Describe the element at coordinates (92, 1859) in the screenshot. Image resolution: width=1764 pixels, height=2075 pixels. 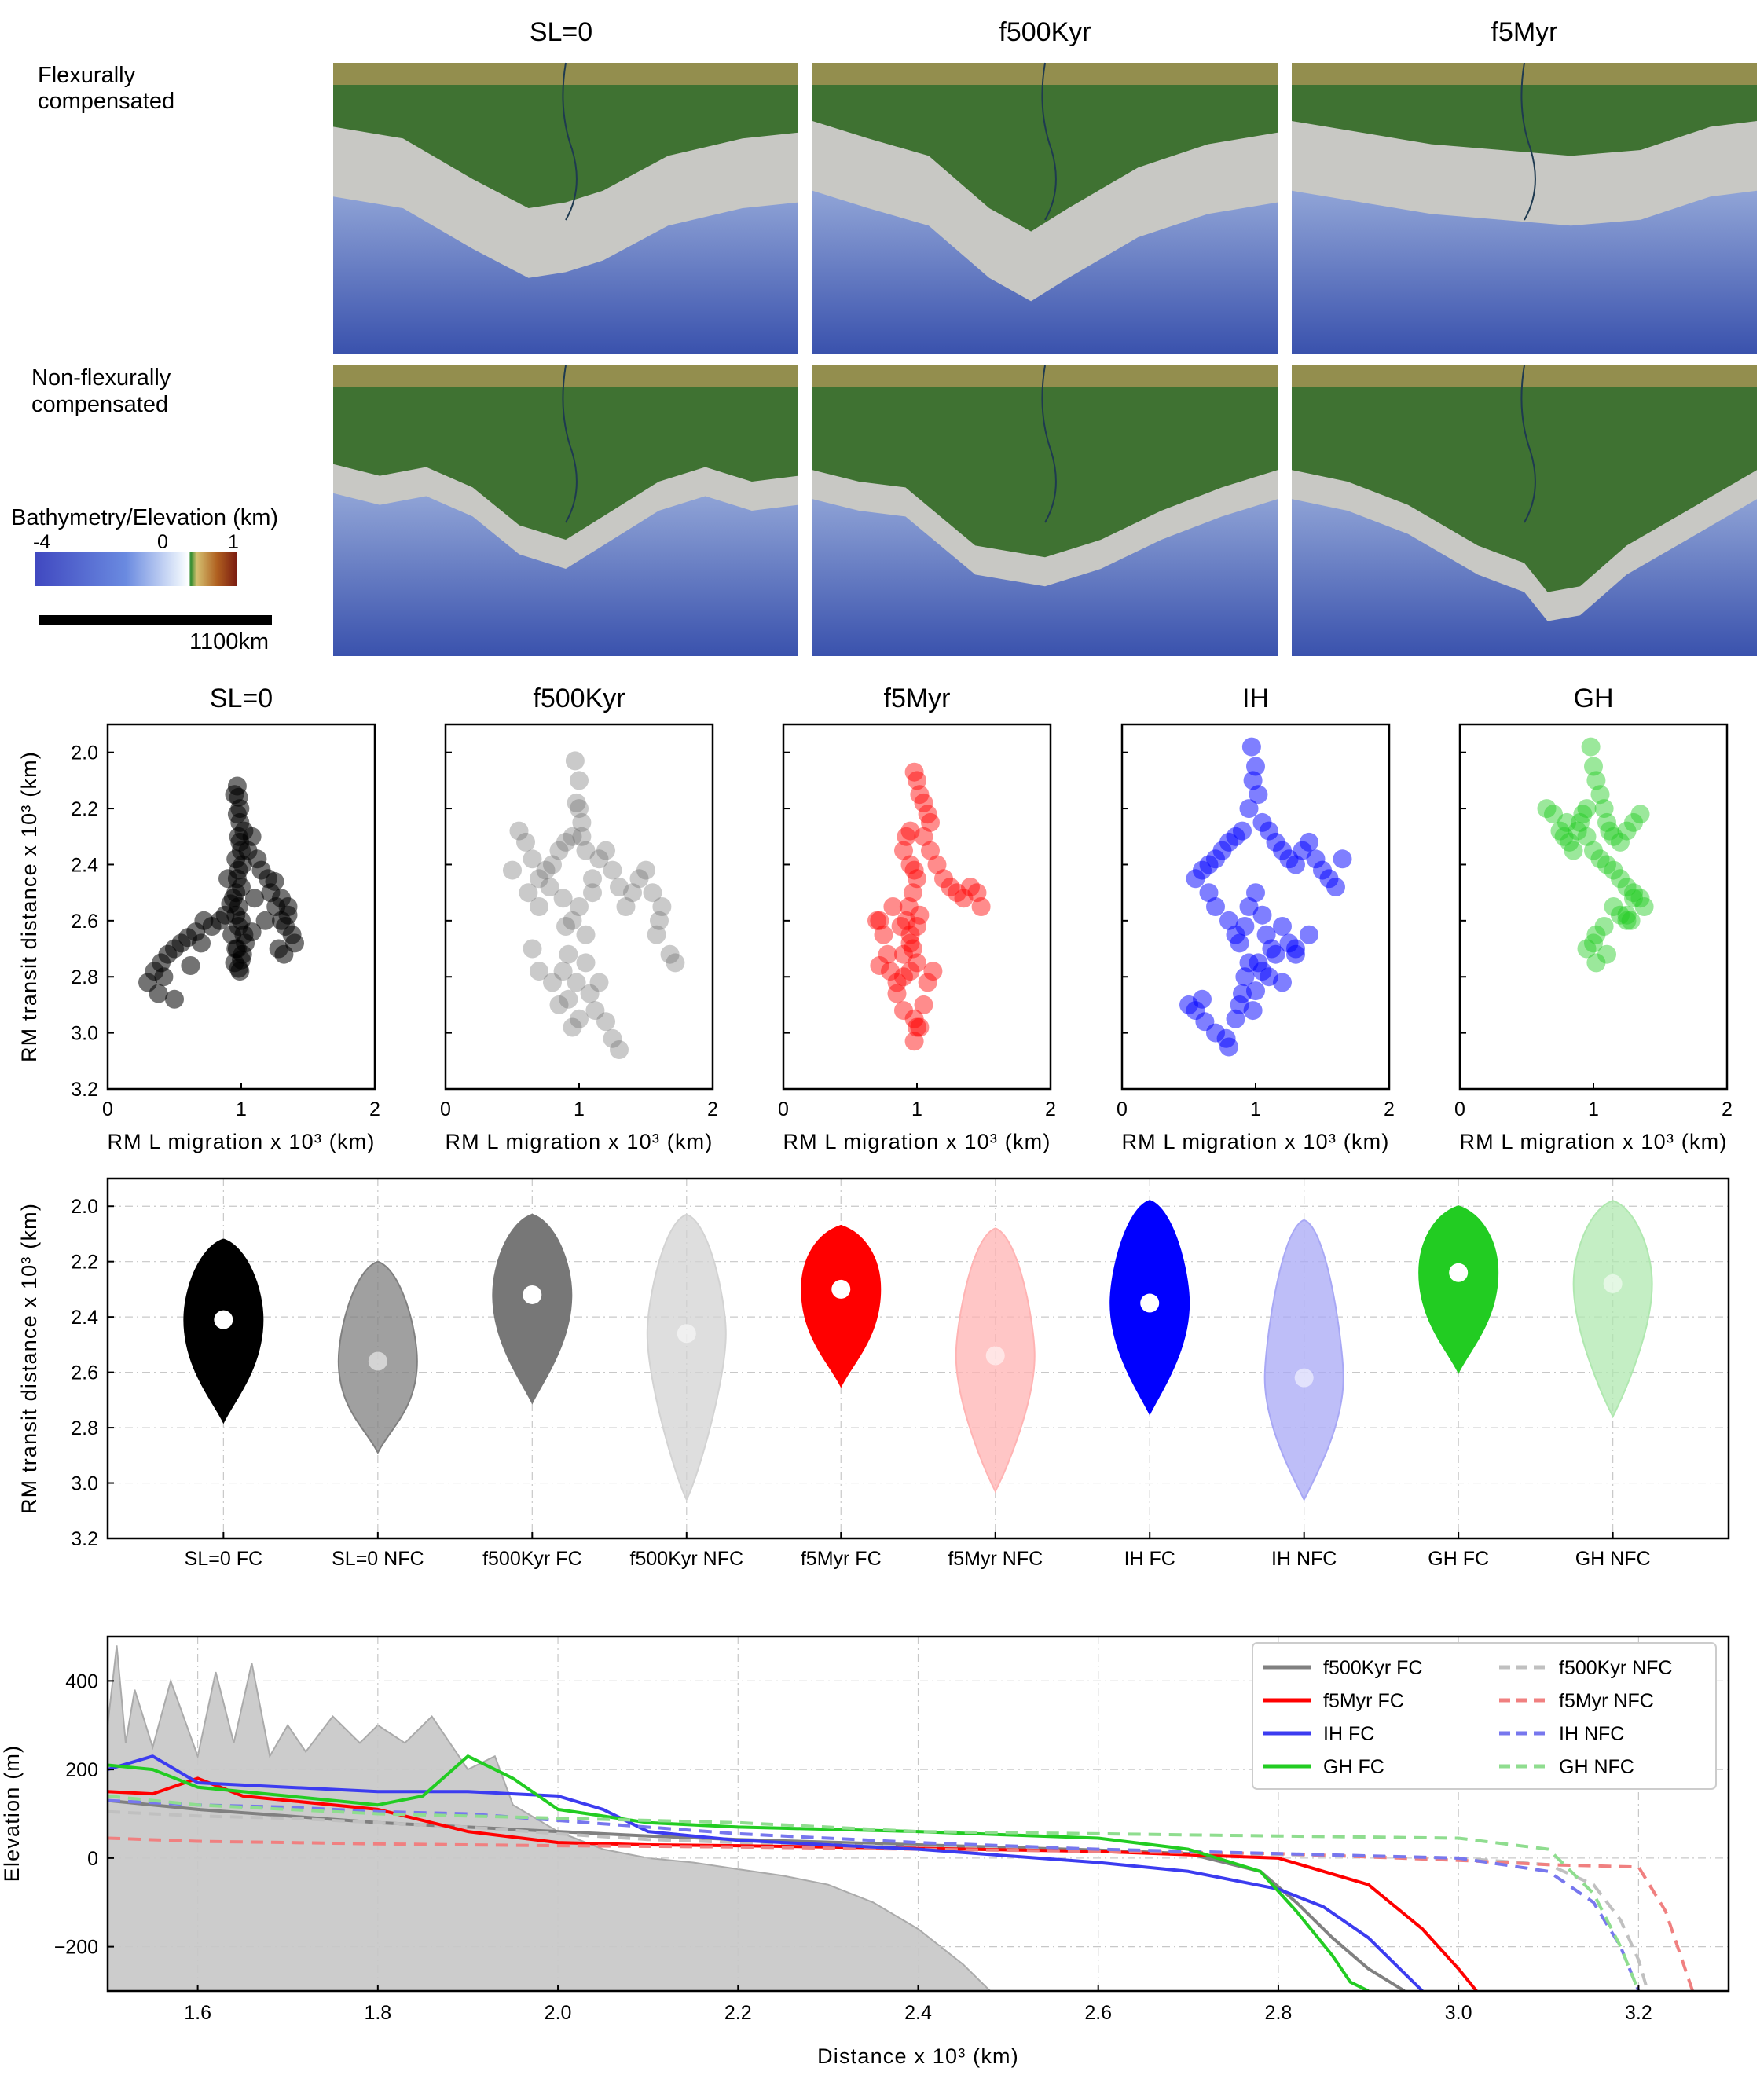
I see `profile-ytick-label: 0` at that location.